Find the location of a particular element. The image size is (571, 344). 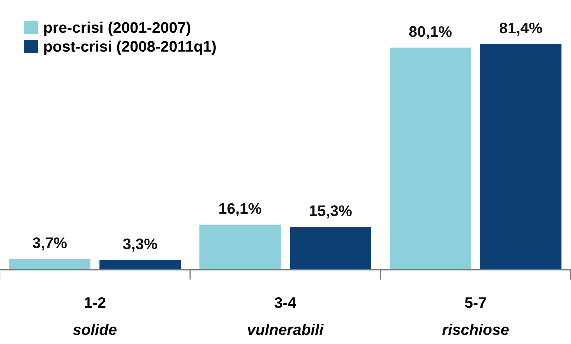

data-label: 3,3% is located at coordinates (140, 245).